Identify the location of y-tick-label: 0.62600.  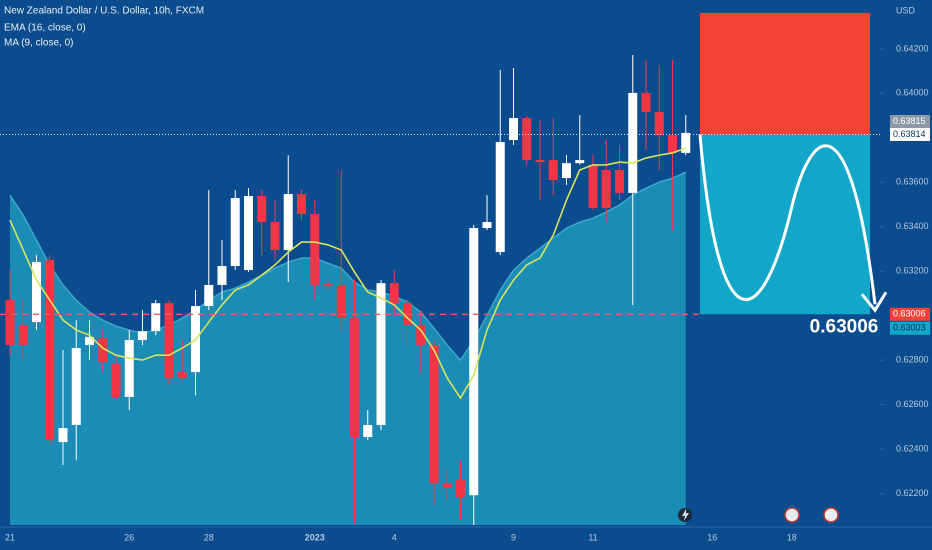
(912, 404).